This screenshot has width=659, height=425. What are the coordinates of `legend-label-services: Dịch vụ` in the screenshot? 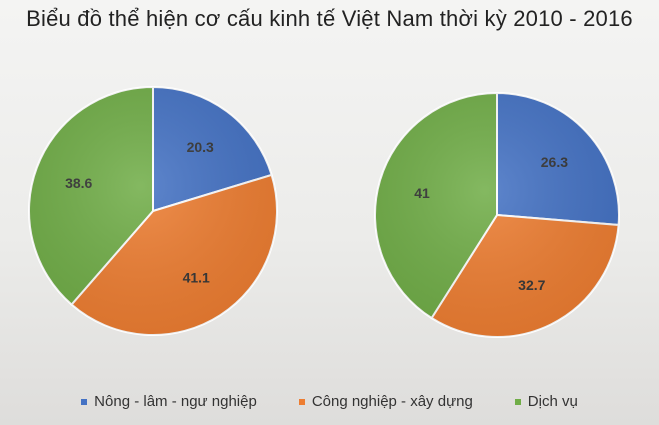 It's located at (552, 401).